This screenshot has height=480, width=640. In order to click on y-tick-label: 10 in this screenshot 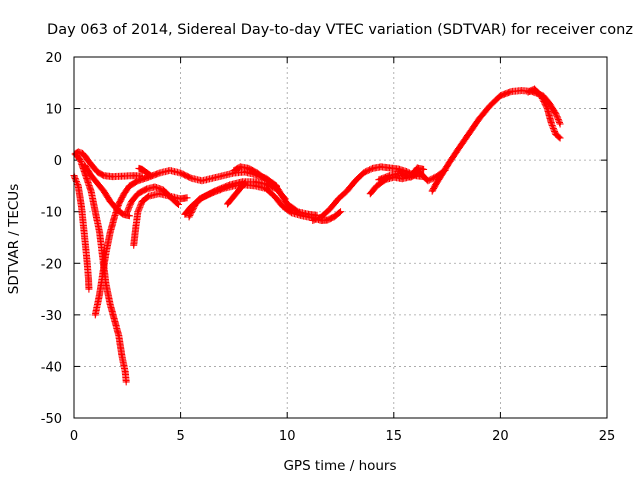, I will do `click(53, 110)`.